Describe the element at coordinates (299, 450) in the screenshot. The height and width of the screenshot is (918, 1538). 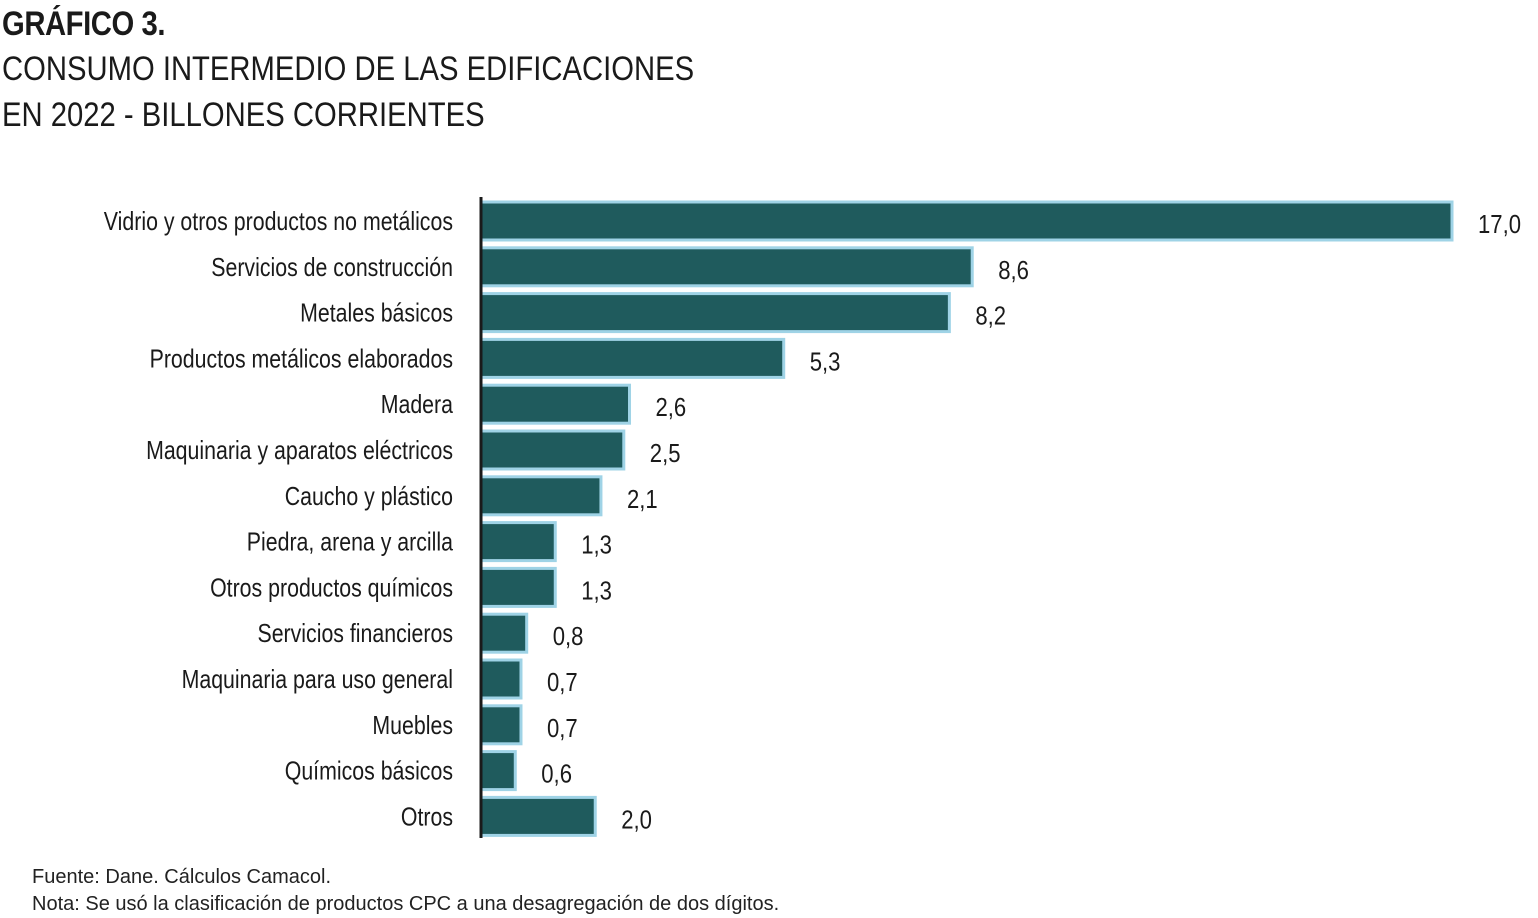
I see `category-label-5: Maquinaria y aparatos eléctricos` at that location.